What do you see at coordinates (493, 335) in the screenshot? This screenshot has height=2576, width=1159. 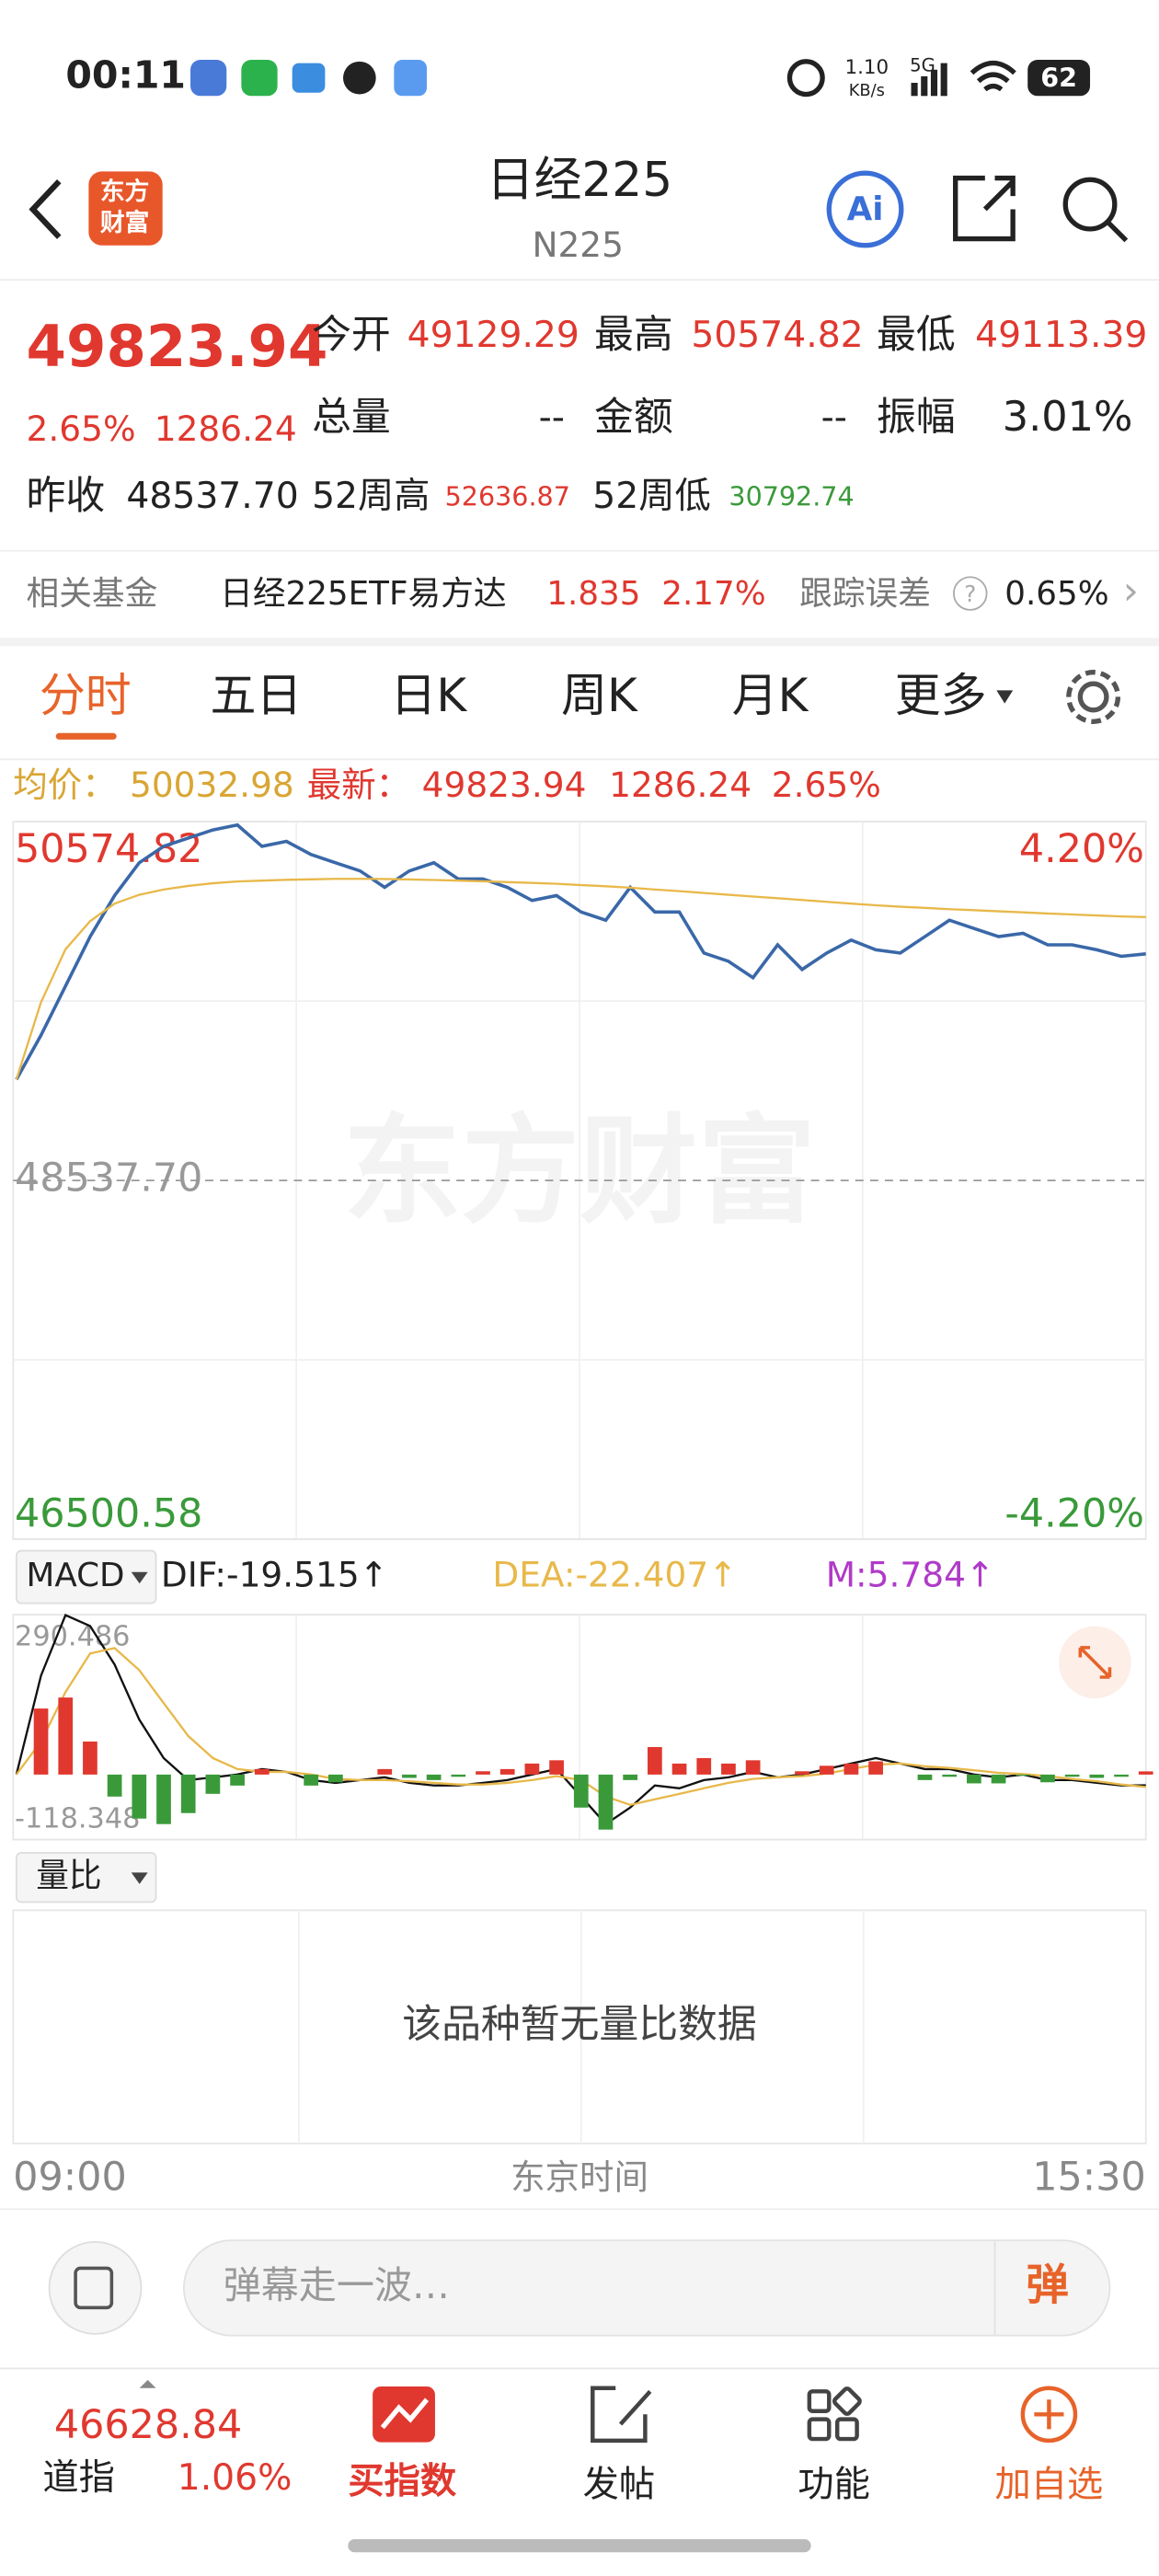 I see `field-value: 49129.29` at bounding box center [493, 335].